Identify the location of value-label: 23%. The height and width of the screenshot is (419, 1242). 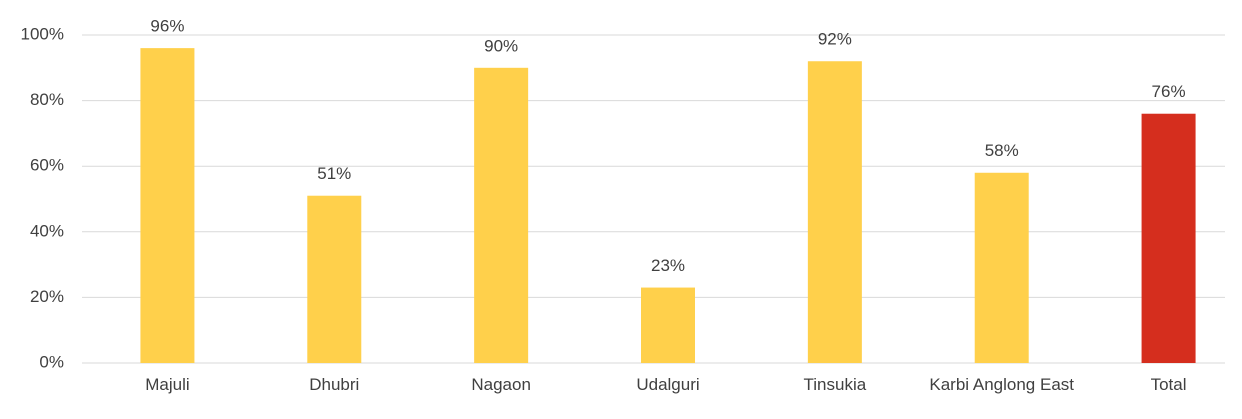
(668, 265).